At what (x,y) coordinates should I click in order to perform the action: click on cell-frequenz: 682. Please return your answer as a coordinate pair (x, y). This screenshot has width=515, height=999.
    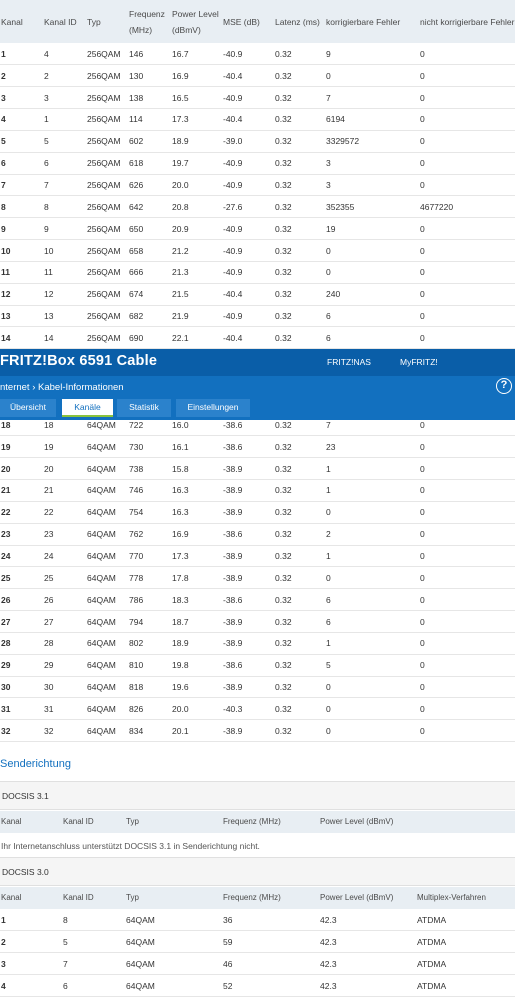
    Looking at the image, I should click on (150, 316).